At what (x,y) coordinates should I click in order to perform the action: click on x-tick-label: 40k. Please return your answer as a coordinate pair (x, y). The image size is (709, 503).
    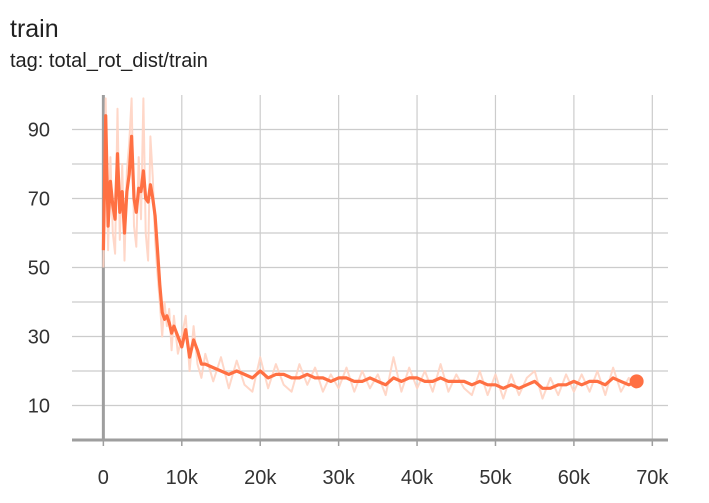
    Looking at the image, I should click on (417, 478).